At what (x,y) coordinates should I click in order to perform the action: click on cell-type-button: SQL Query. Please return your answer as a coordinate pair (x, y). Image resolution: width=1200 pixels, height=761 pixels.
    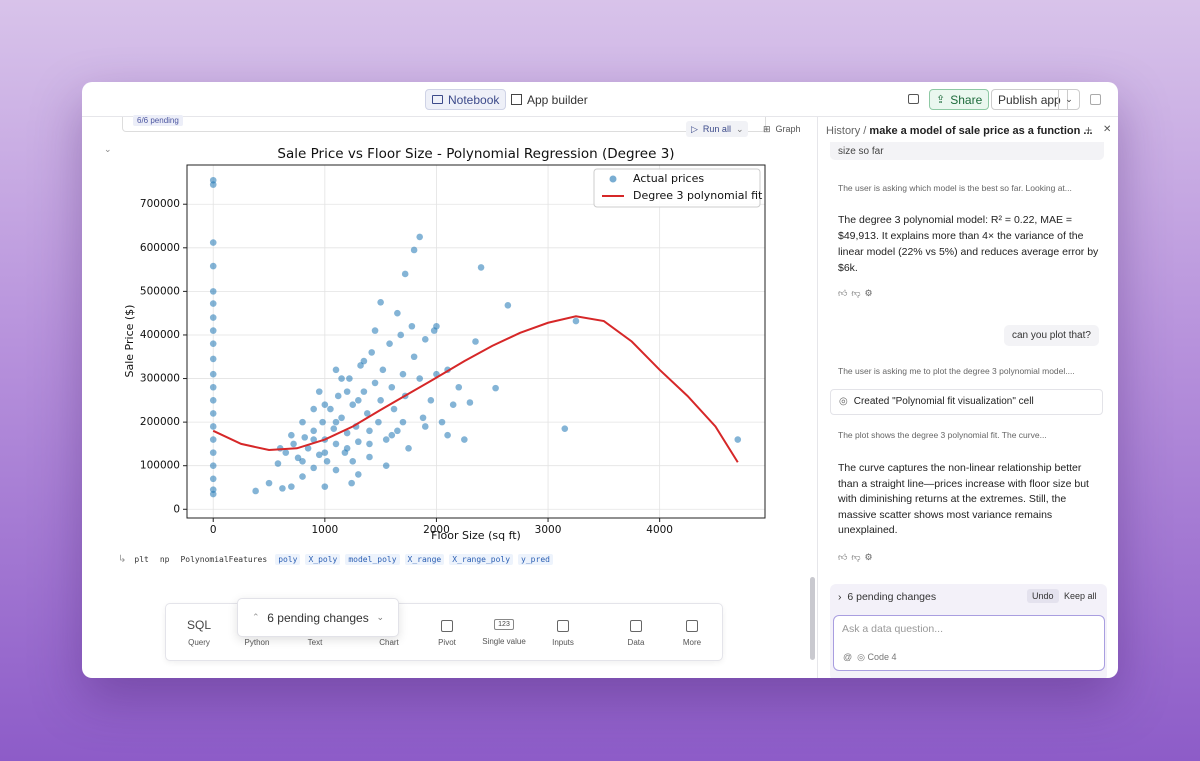
    Looking at the image, I should click on (199, 632).